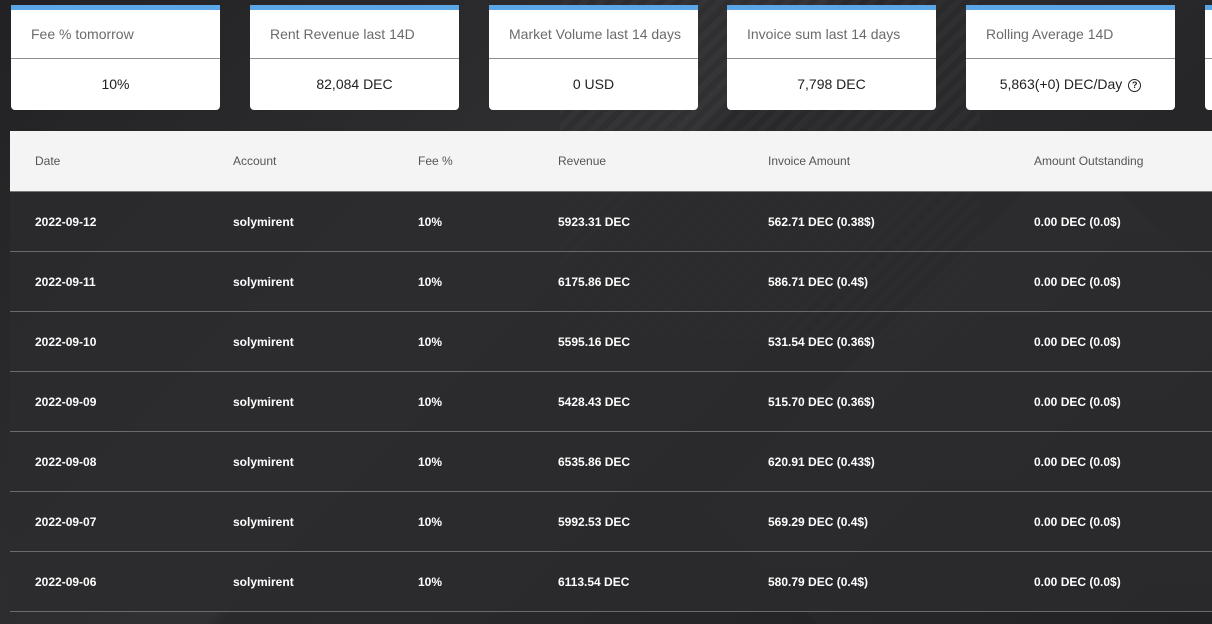 This screenshot has width=1212, height=624. Describe the element at coordinates (901, 401) in the screenshot. I see `cell-invoice: 515.70 DEC (0.36$)` at that location.